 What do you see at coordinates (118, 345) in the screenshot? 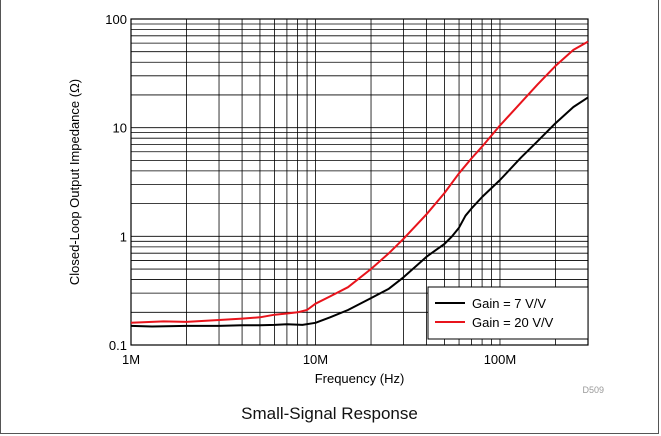
I see `y-tick-label: 0.1` at bounding box center [118, 345].